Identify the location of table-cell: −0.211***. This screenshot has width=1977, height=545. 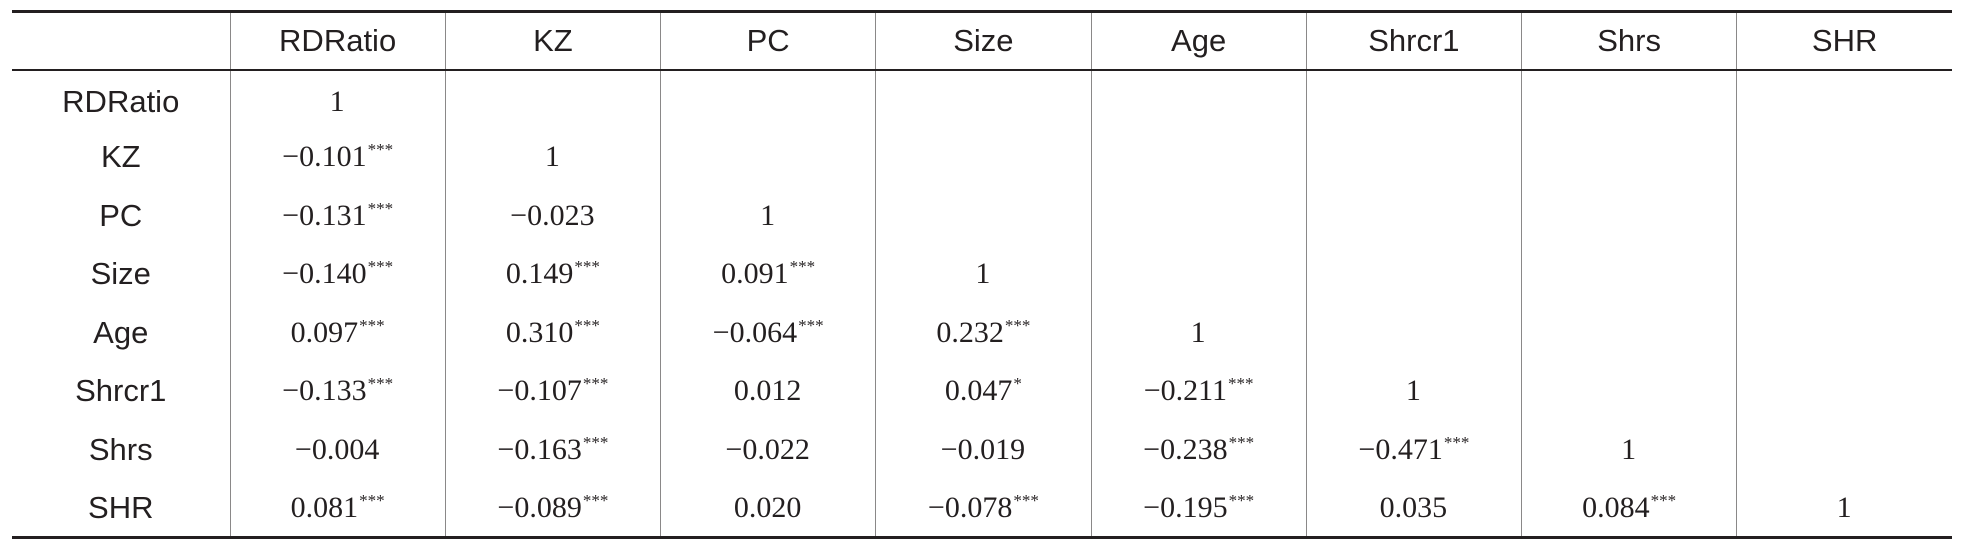
(1198, 391).